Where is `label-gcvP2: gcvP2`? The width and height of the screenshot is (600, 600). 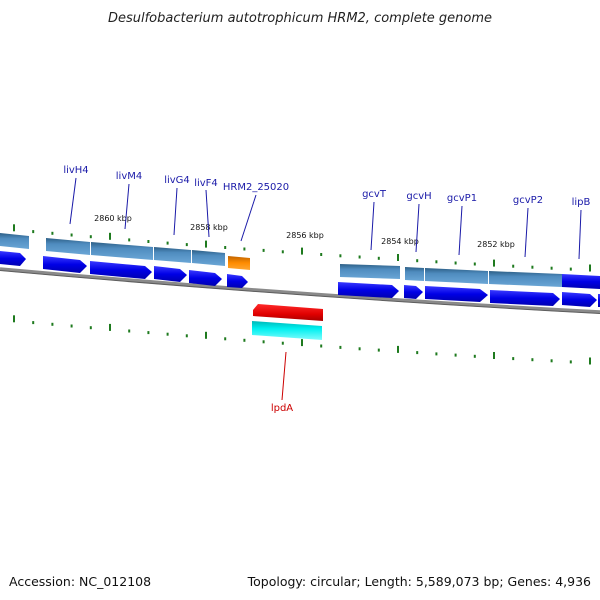 label-gcvP2: gcvP2 is located at coordinates (528, 200).